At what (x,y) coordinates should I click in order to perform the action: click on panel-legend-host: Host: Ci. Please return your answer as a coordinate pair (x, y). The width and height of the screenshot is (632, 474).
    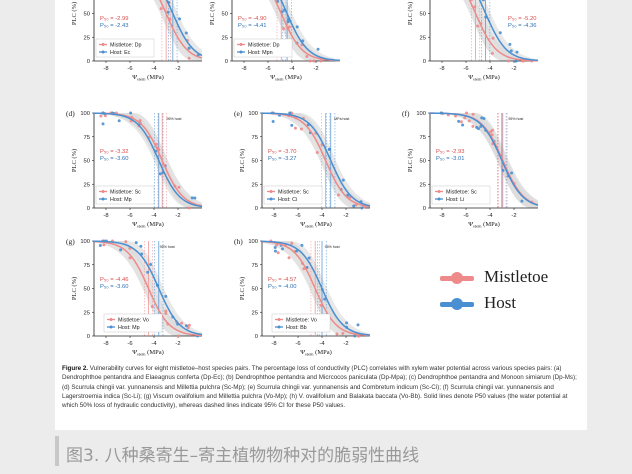
    Looking at the image, I should click on (287, 200).